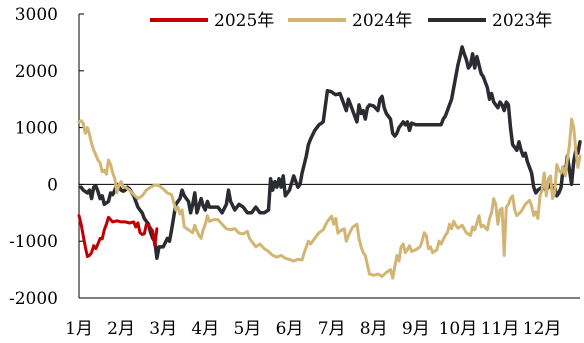 Image resolution: width=584 pixels, height=343 pixels. I want to click on y-tick-label: 0, so click(52, 185).